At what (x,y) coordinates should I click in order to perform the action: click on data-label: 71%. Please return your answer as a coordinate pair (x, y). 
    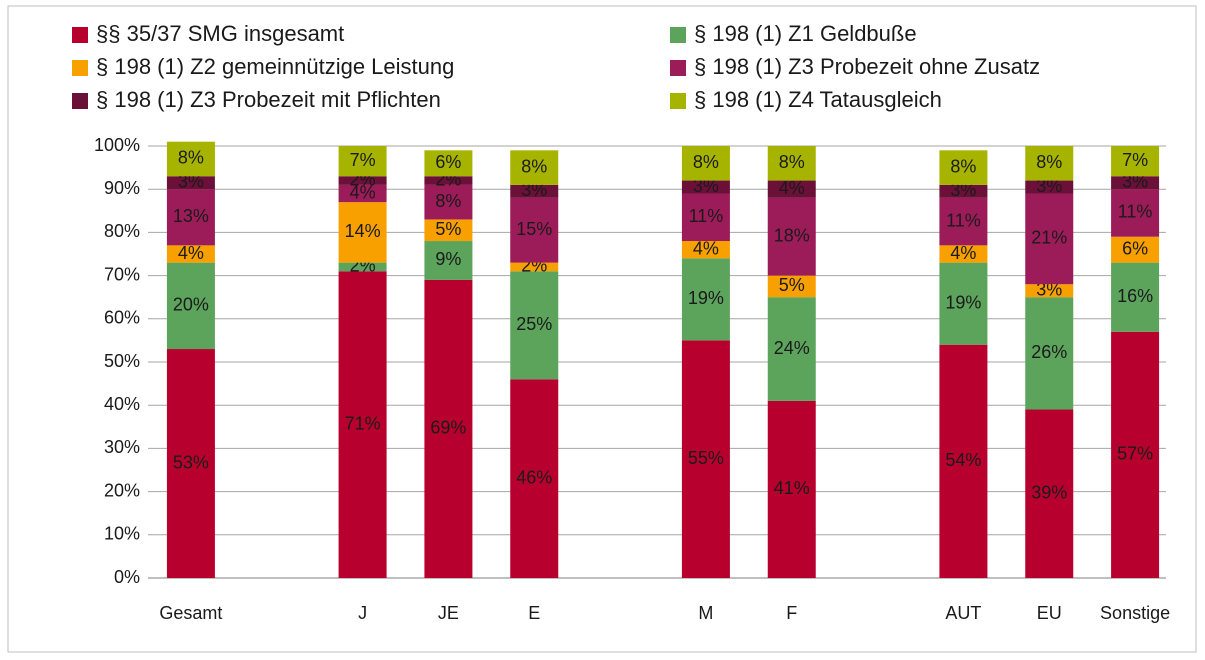
    Looking at the image, I should click on (363, 423).